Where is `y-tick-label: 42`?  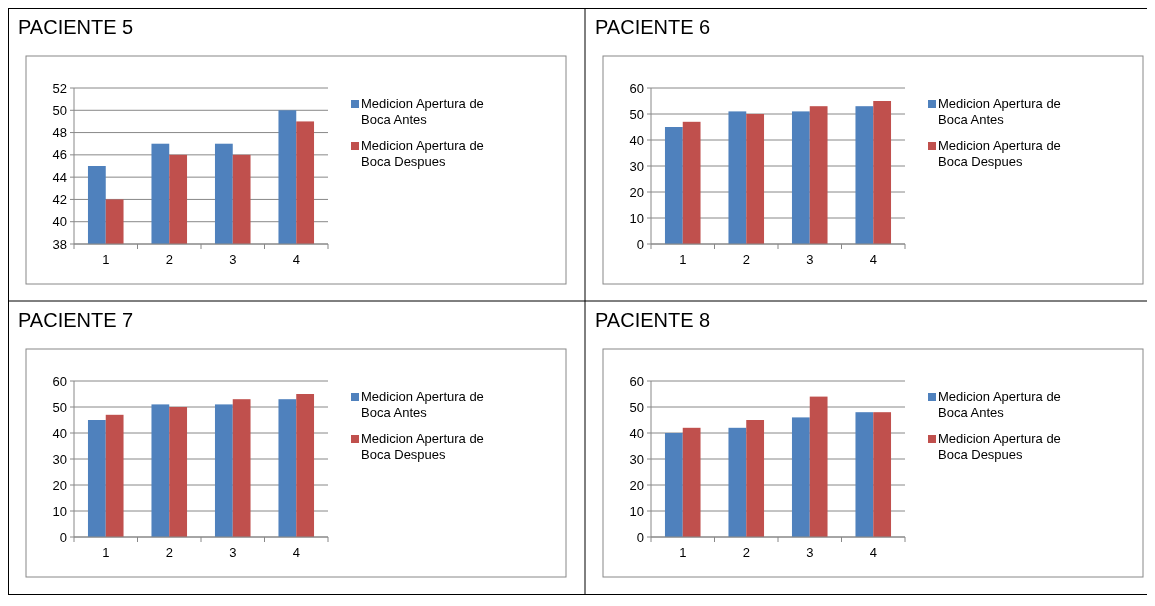 y-tick-label: 42 is located at coordinates (59, 199).